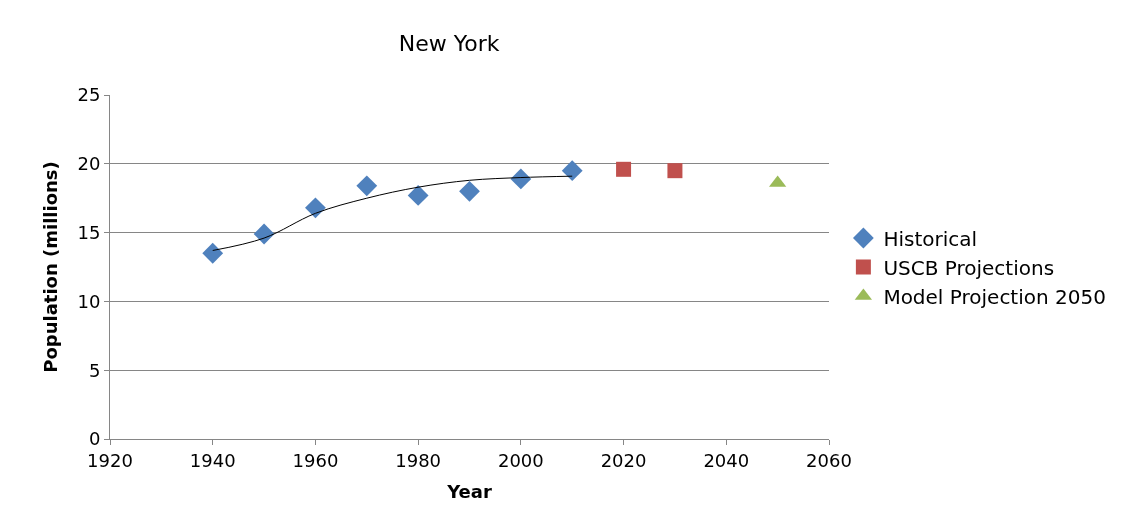  What do you see at coordinates (829, 460) in the screenshot?
I see `x-tick-label: 2060` at bounding box center [829, 460].